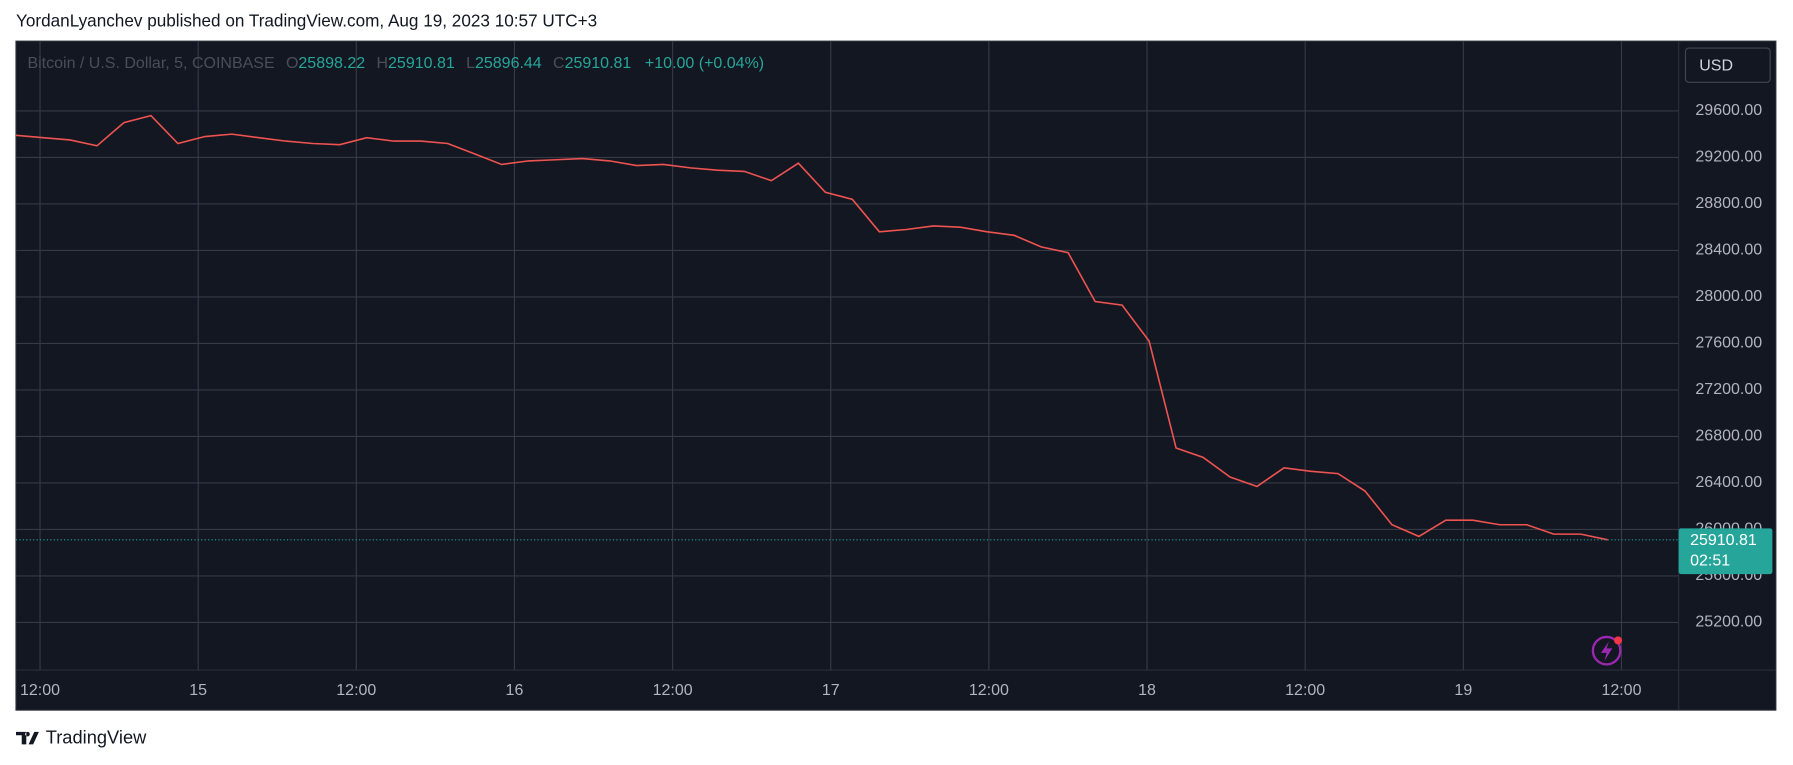 Image resolution: width=1793 pixels, height=765 pixels. What do you see at coordinates (331, 63) in the screenshot?
I see `ohlc-value: 25898.22` at bounding box center [331, 63].